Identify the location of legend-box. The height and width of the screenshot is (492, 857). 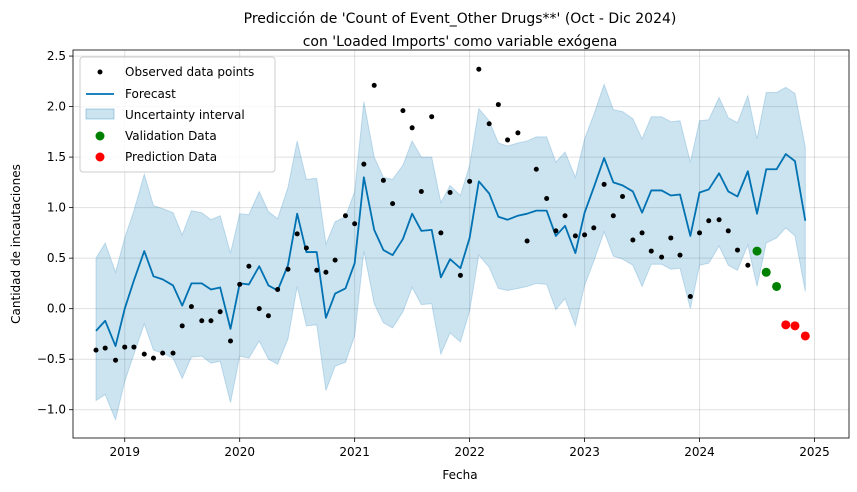
(177, 114).